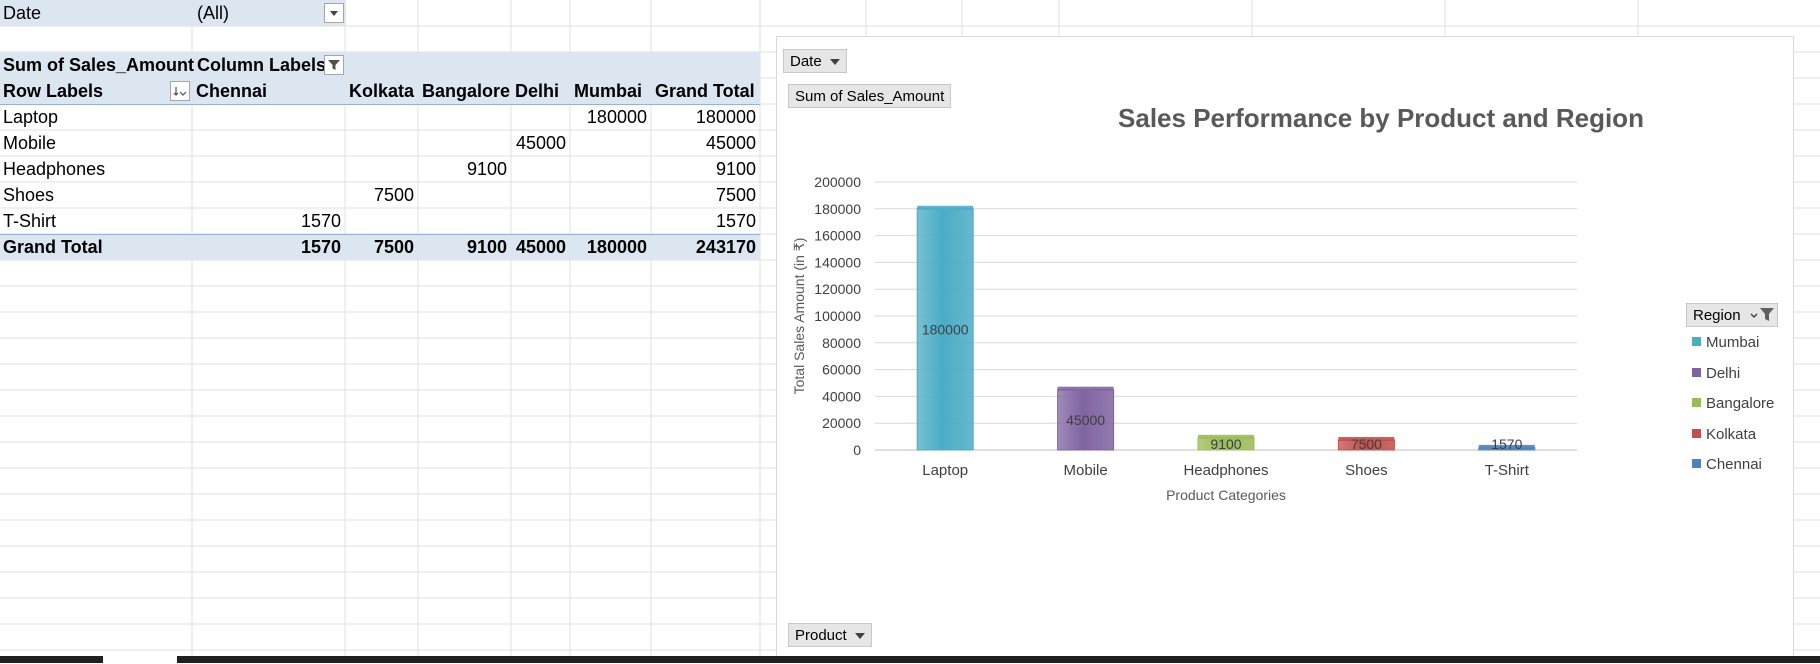 The image size is (1820, 664). I want to click on data-label: 1570, so click(1506, 444).